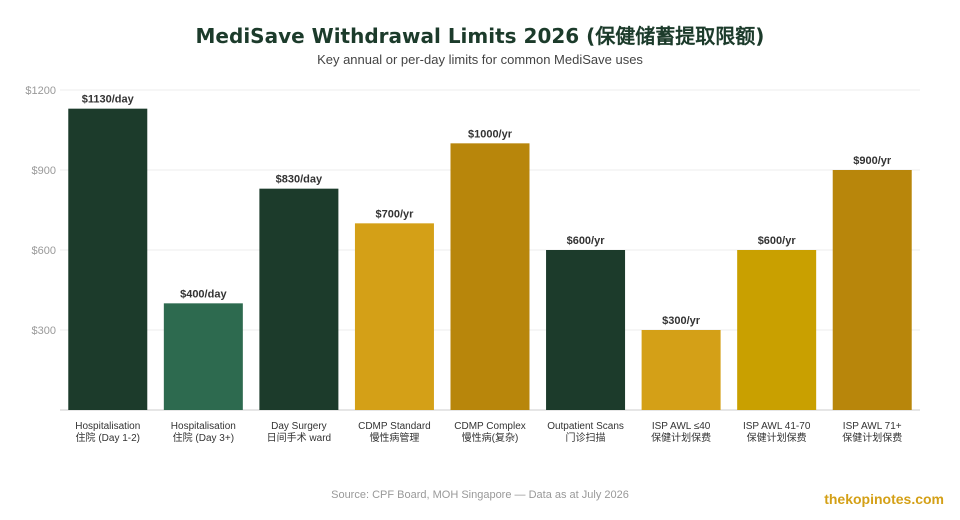 The image size is (960, 520). Describe the element at coordinates (299, 426) in the screenshot. I see `x-tick-label: Day Surgery` at that location.